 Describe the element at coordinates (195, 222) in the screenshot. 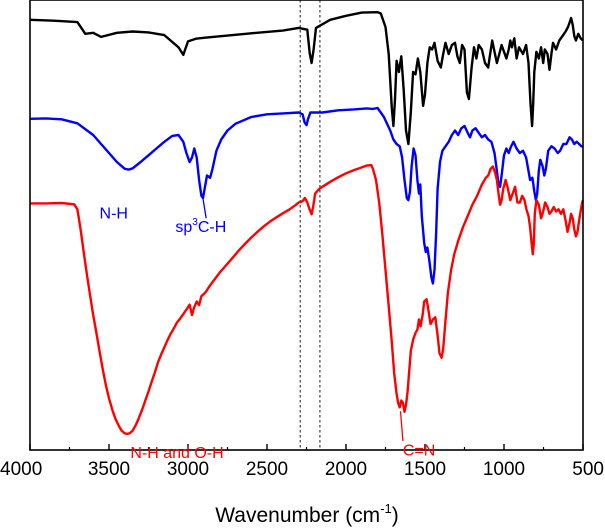

I see `annotation-sp3-sup: 3` at that location.